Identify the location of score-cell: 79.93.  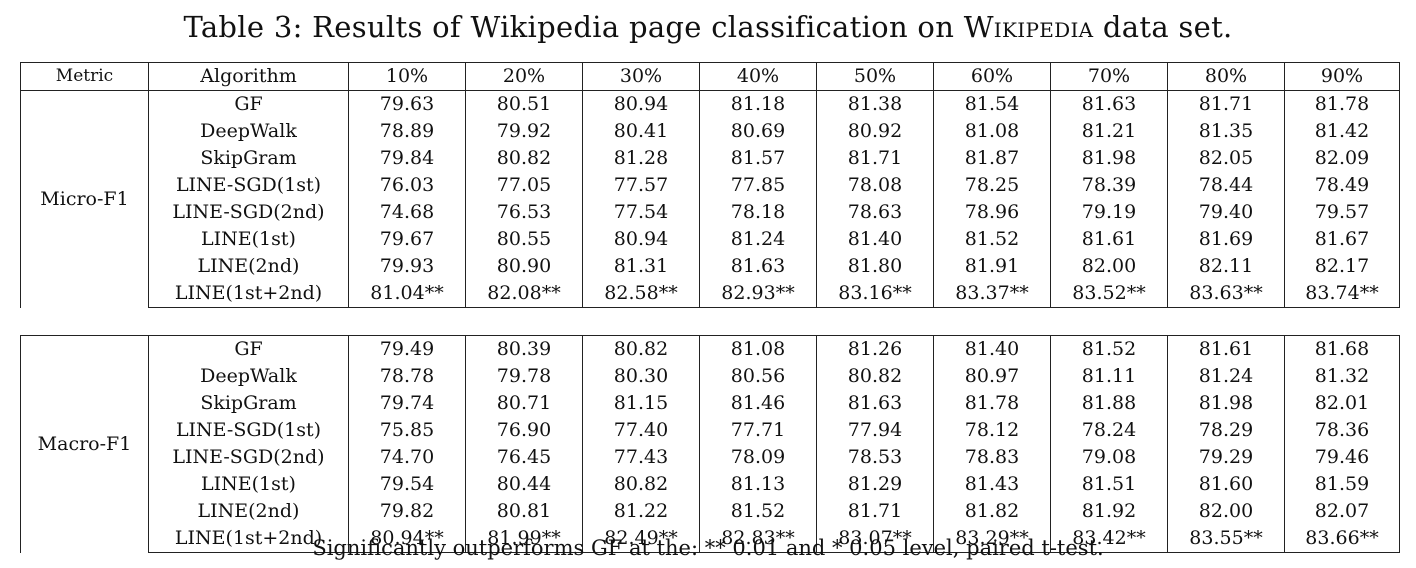
(407, 266).